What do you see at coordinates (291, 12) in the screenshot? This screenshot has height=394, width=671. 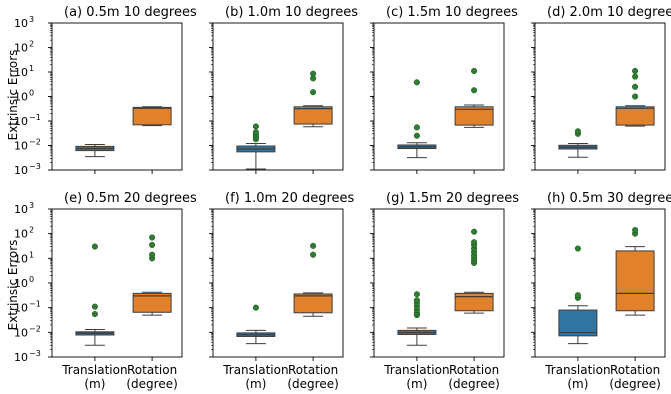 I see `panel-title: (b) 1.0m 10 degrees` at bounding box center [291, 12].